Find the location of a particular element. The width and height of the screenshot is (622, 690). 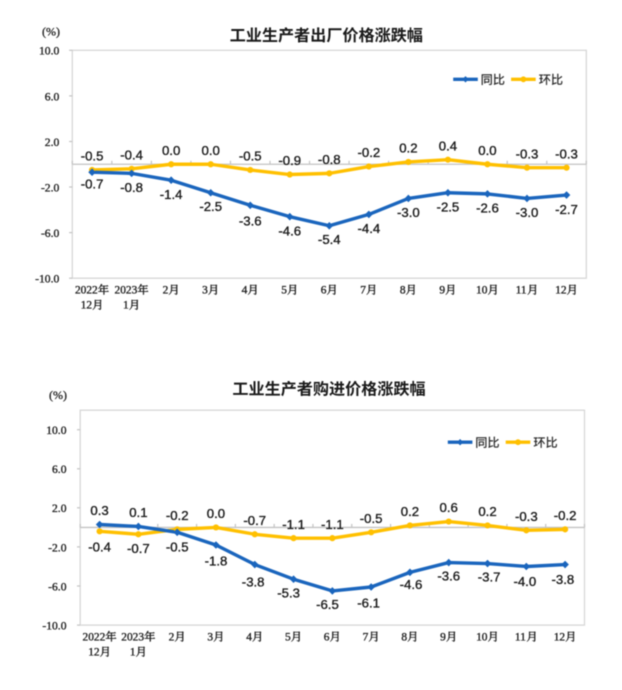

svg-text: -6.5 is located at coordinates (327, 604).